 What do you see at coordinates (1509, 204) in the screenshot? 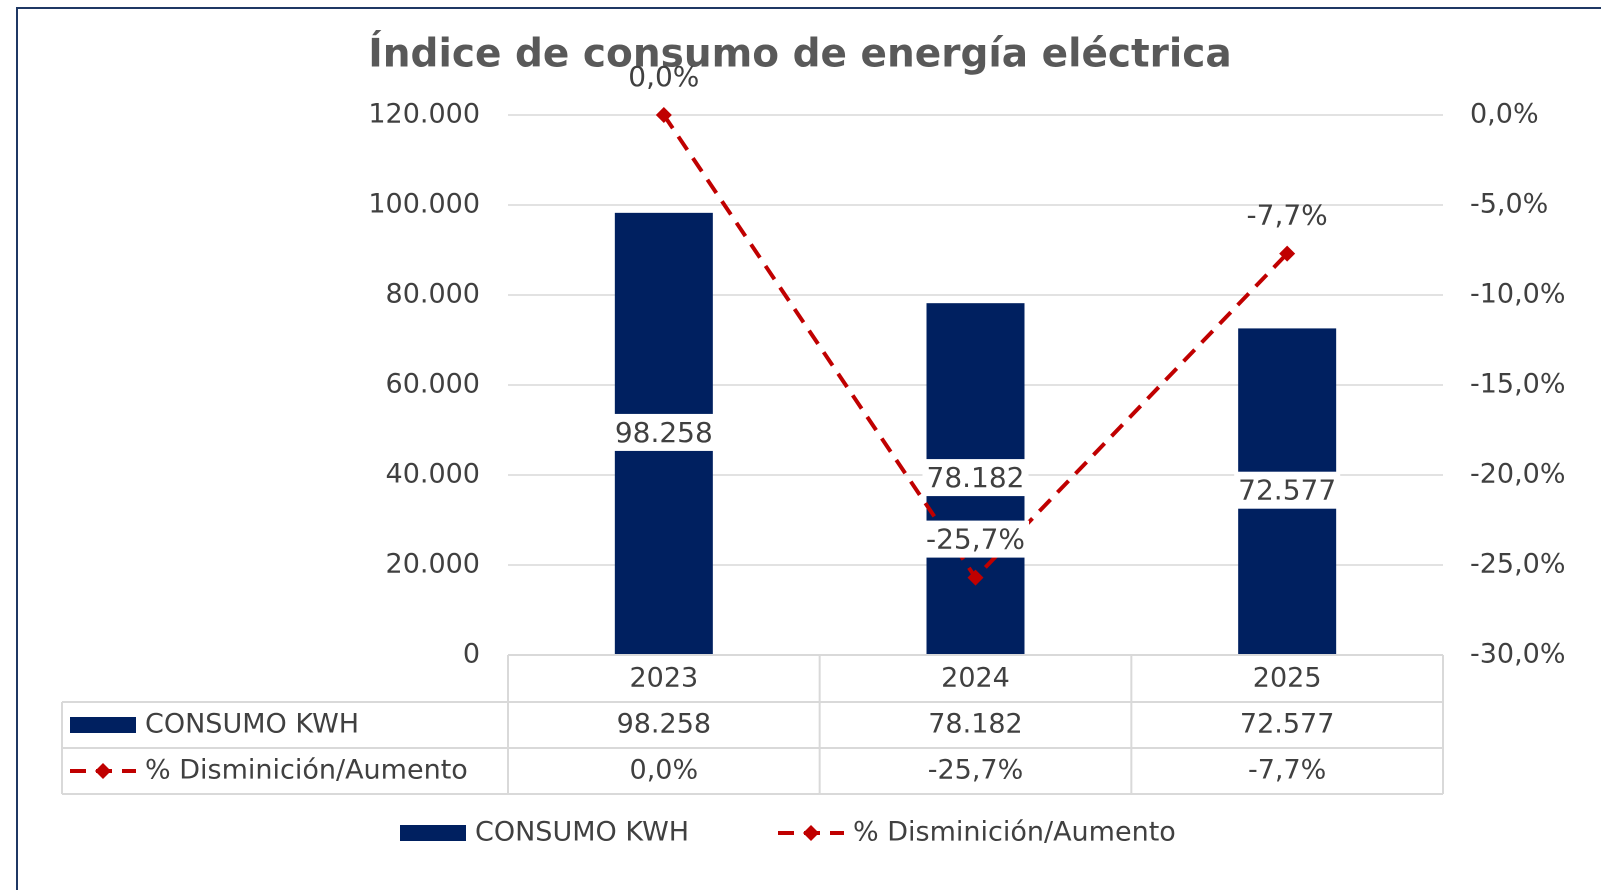
I see `y2-tick-label: -5,0%` at bounding box center [1509, 204].